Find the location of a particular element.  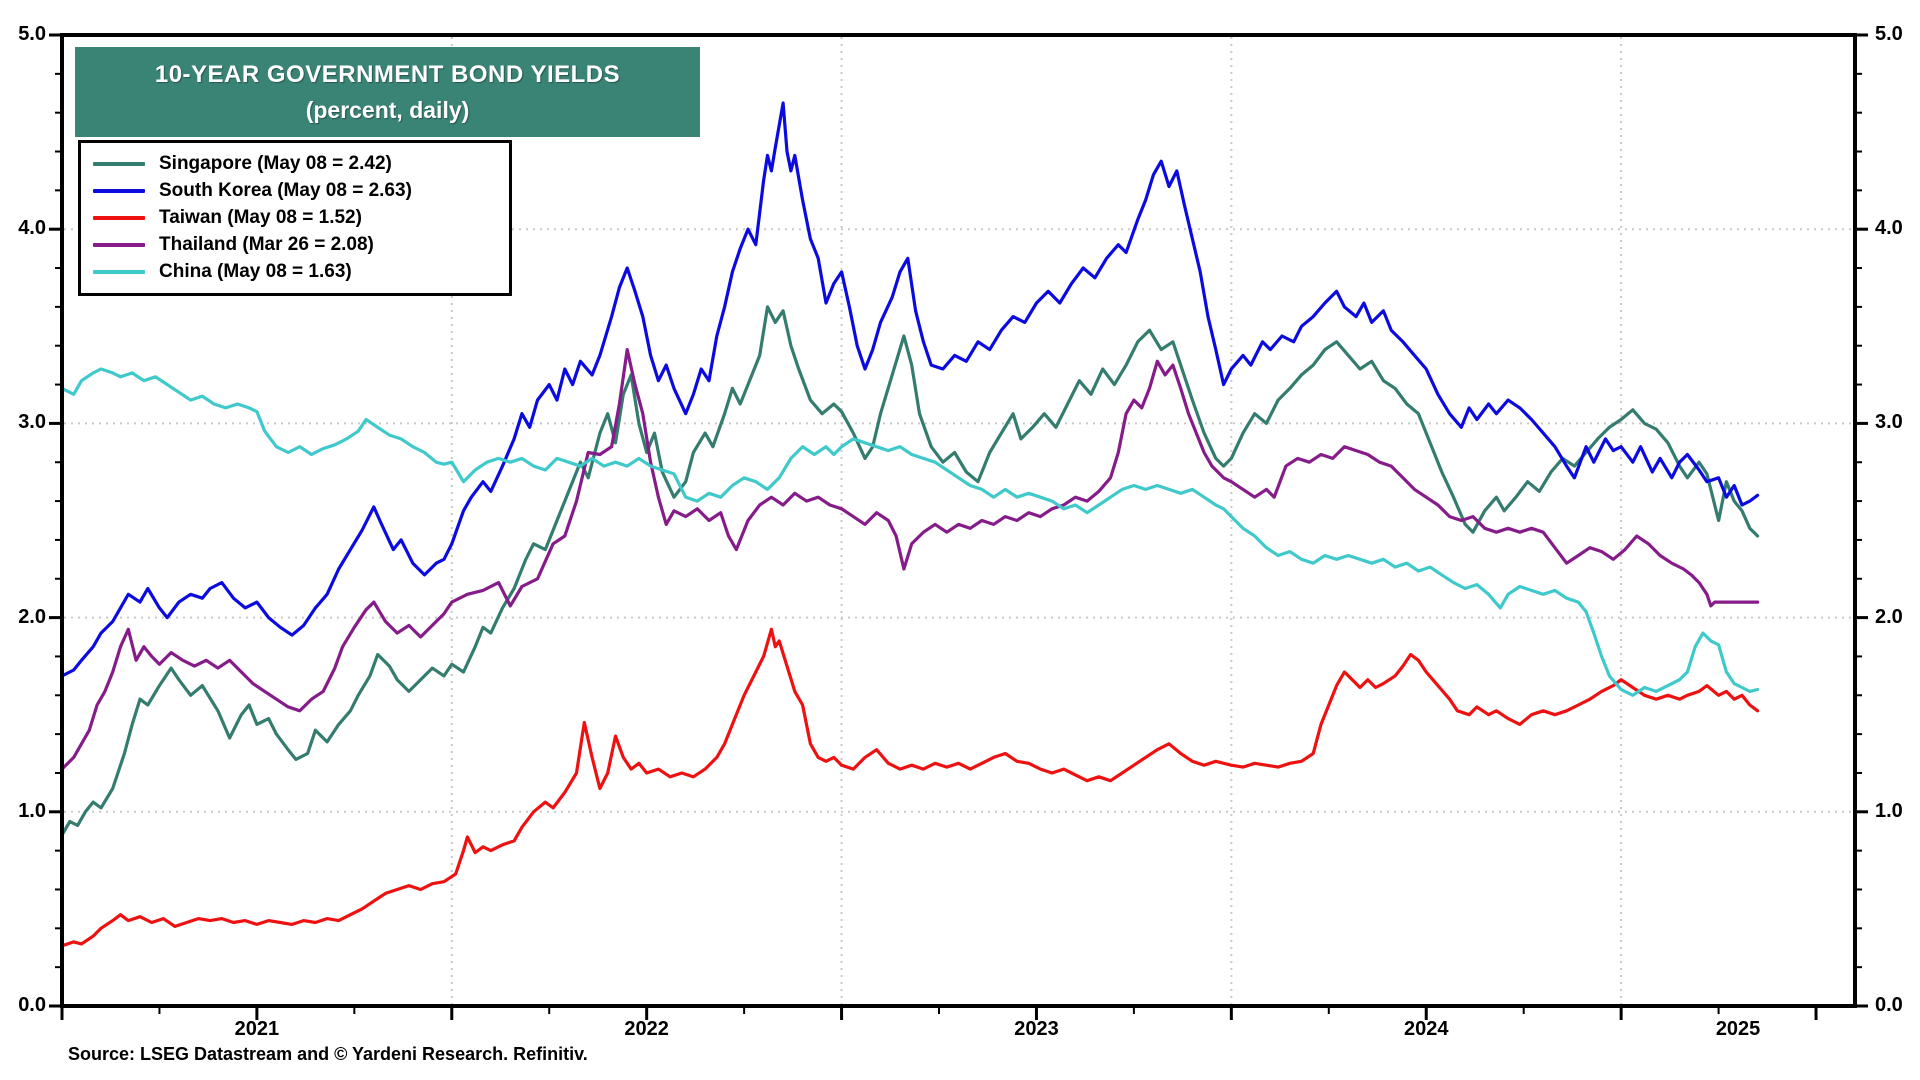

legend-swatch-taiwan is located at coordinates (119, 217).